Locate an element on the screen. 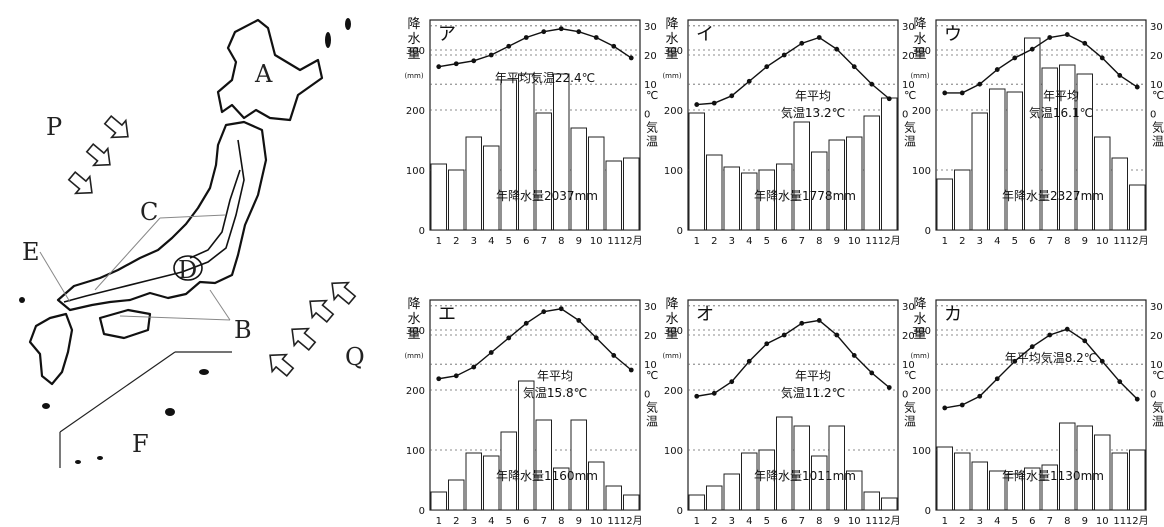  month-tick-label: 12月 is located at coordinates (1137, 241).